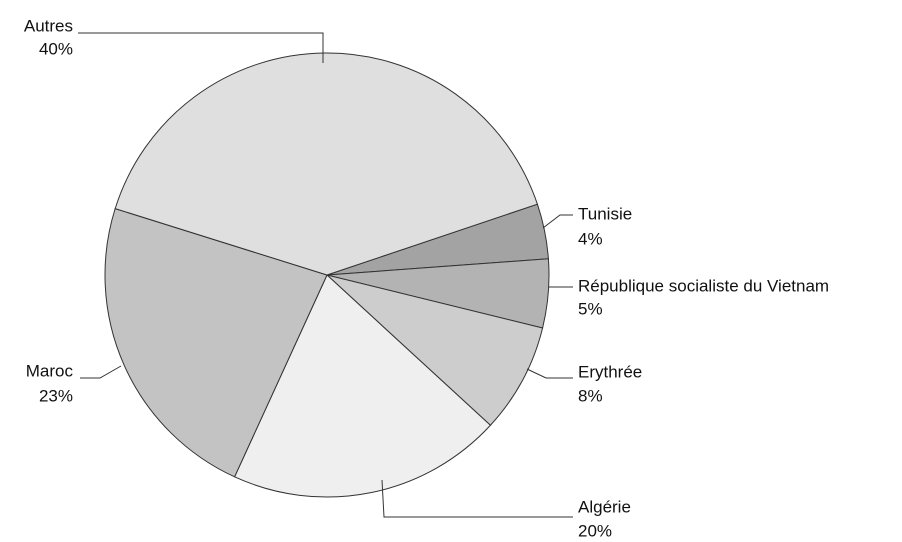 Image resolution: width=902 pixels, height=542 pixels. What do you see at coordinates (590, 238) in the screenshot?
I see `value-label: 4%` at bounding box center [590, 238].